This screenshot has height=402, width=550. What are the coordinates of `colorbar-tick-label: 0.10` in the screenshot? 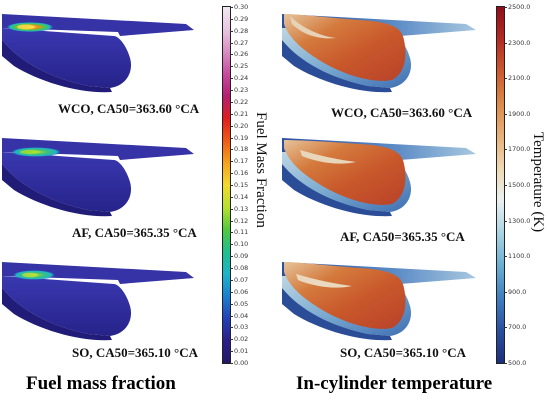 It's located at (241, 244).